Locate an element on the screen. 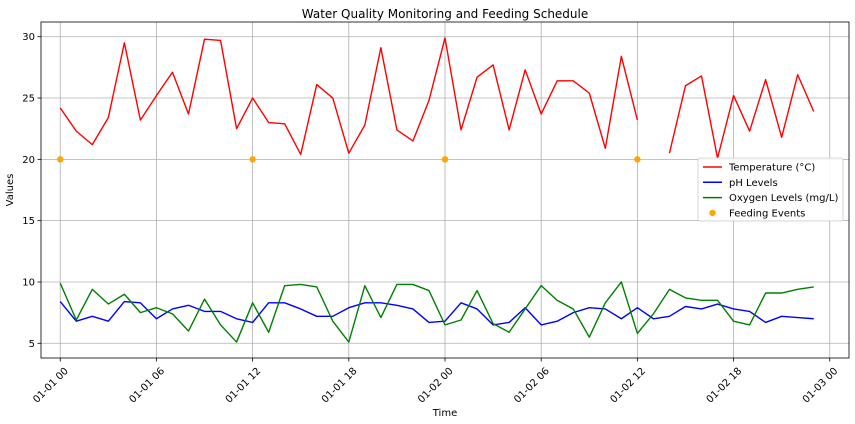 The width and height of the screenshot is (855, 424). y-tick-label: 5 is located at coordinates (32, 344).